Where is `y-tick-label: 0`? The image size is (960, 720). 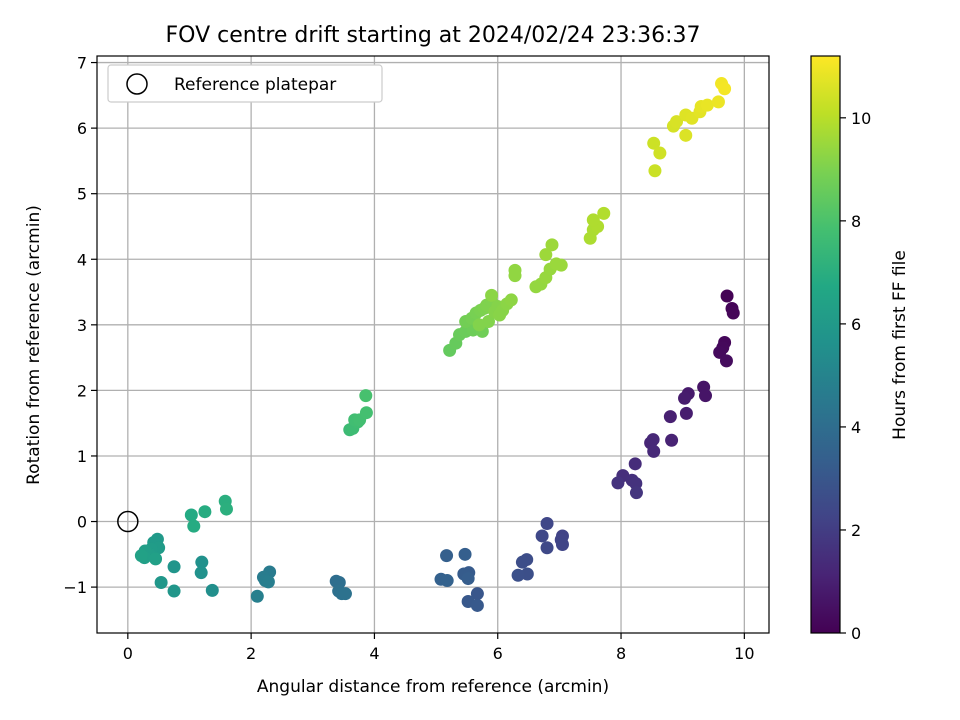 y-tick-label: 0 is located at coordinates (82, 522).